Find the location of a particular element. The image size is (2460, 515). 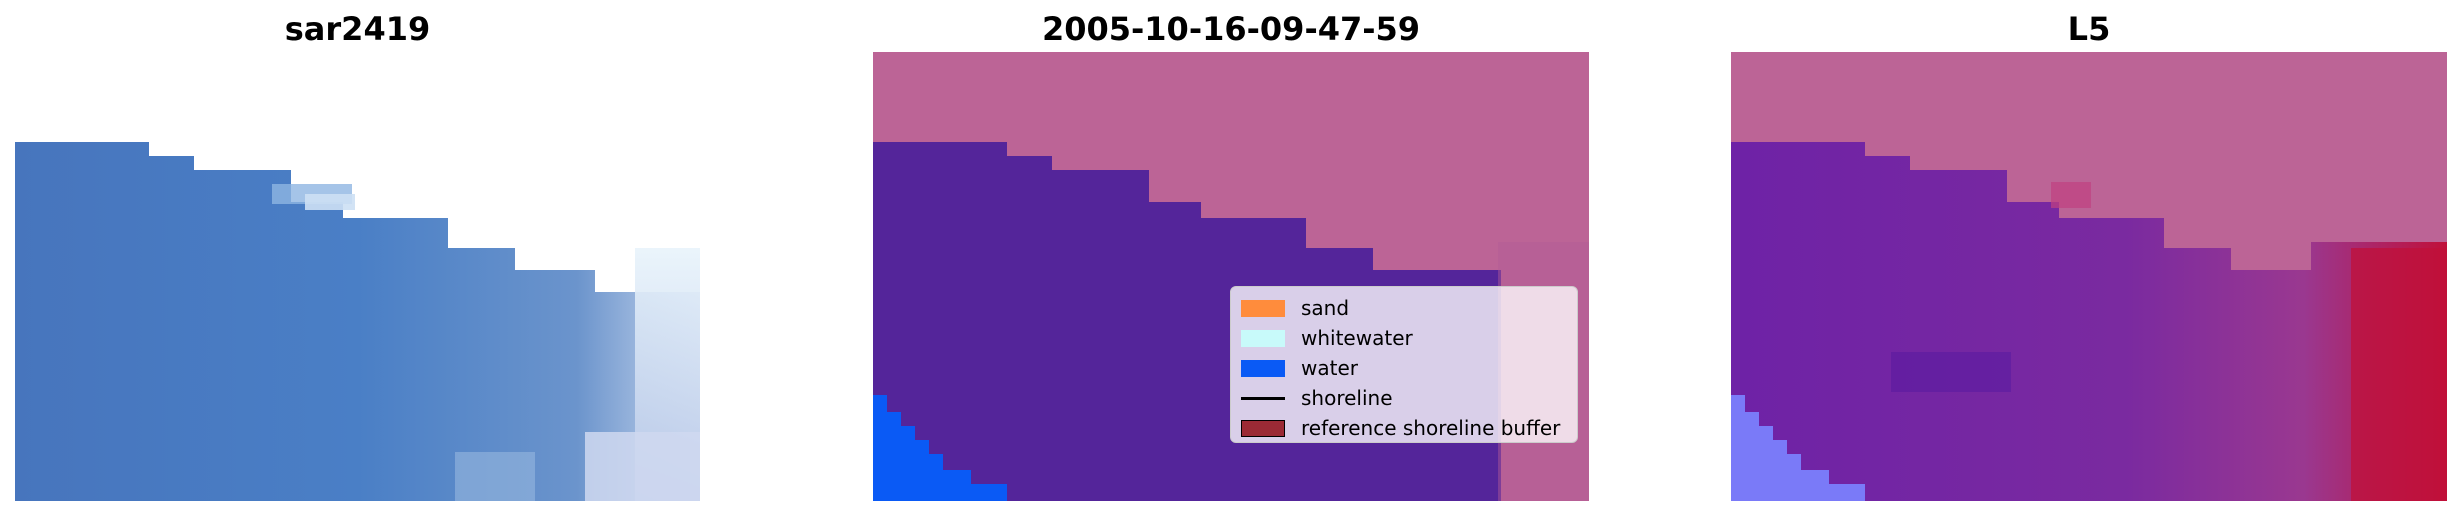

shoreline-line-swatch is located at coordinates (1263, 398).